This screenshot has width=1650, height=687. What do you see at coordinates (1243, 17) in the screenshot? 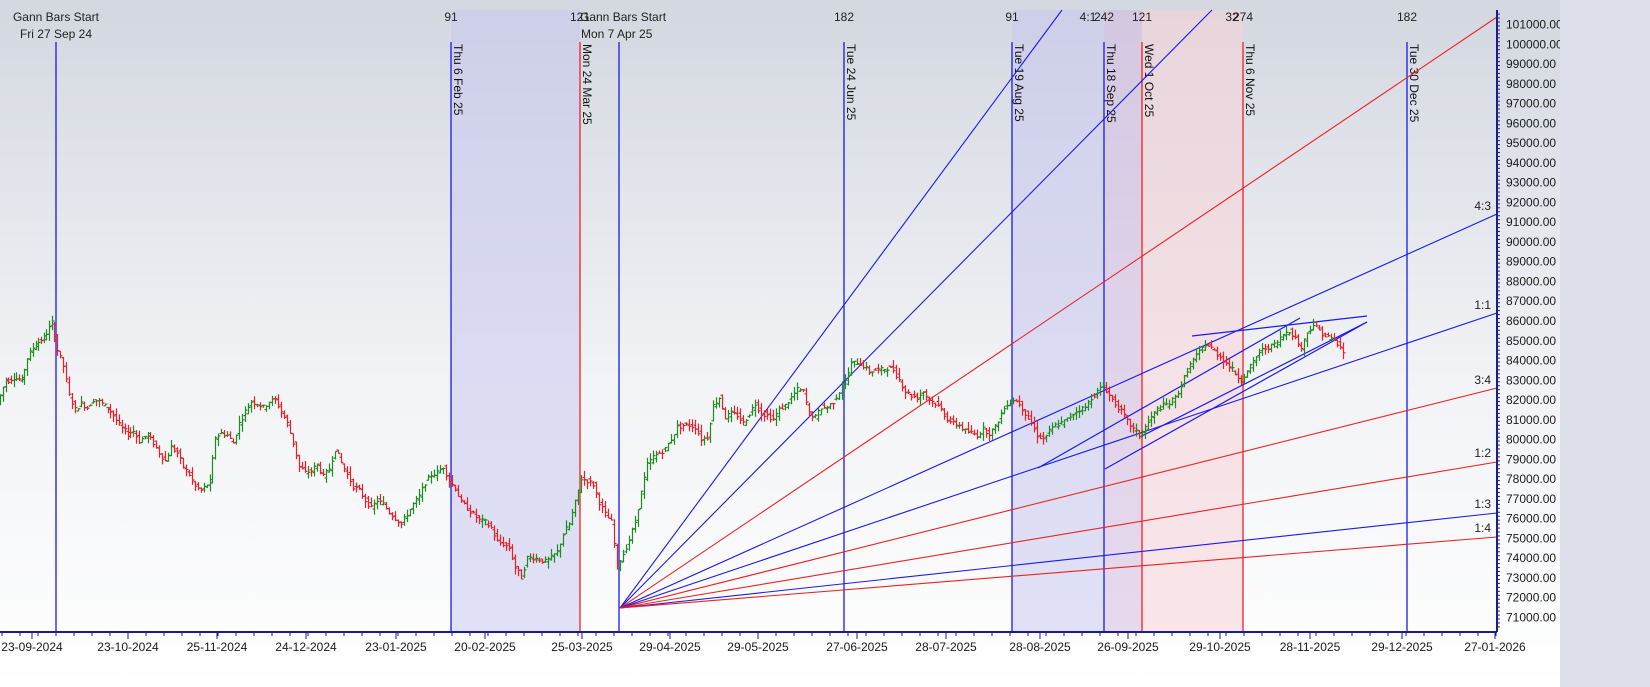
I see `cycle-count-label: 274` at bounding box center [1243, 17].